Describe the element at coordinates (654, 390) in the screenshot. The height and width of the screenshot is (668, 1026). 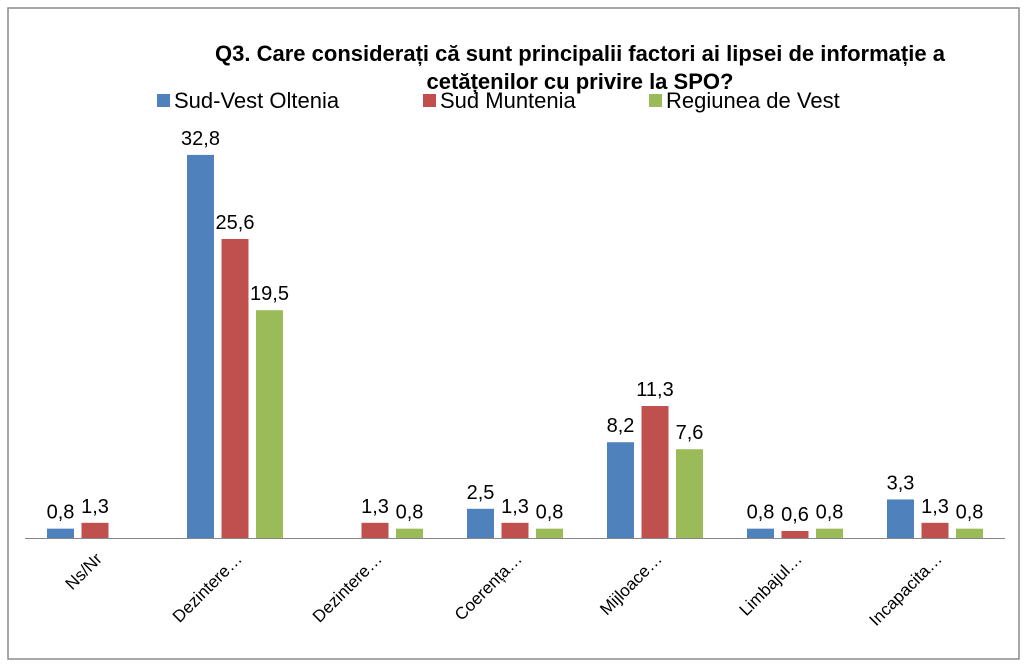
I see `data-label: 11,3` at that location.